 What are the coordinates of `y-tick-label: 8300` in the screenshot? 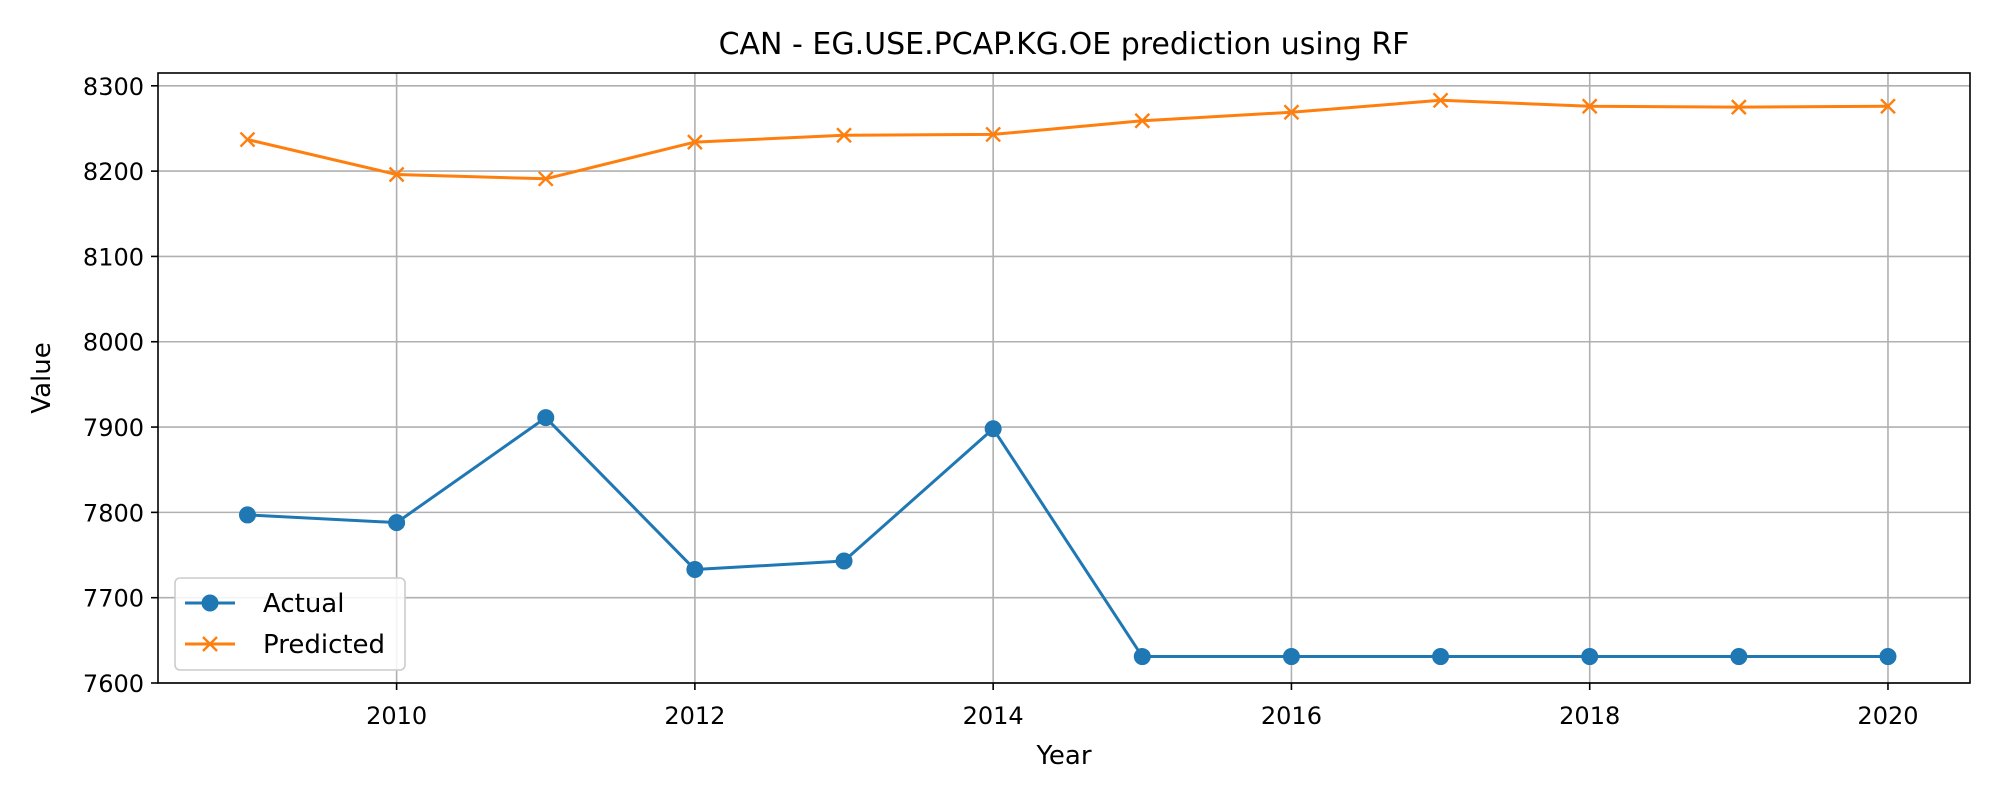 It's located at (113, 87).